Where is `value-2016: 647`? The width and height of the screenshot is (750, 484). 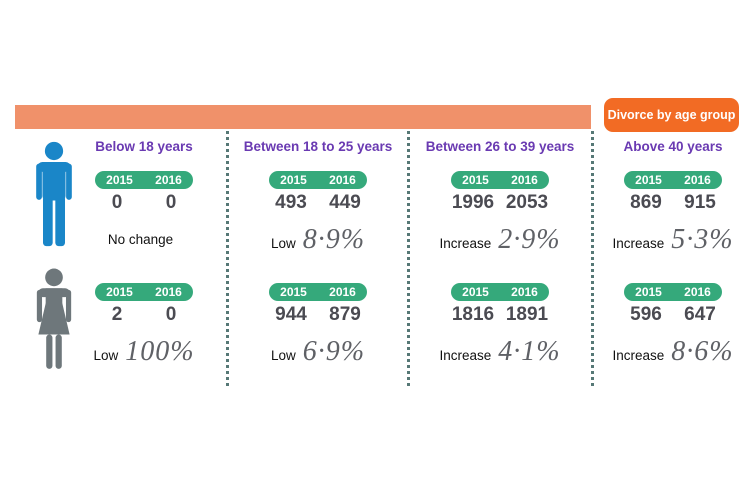 value-2016: 647 is located at coordinates (700, 314).